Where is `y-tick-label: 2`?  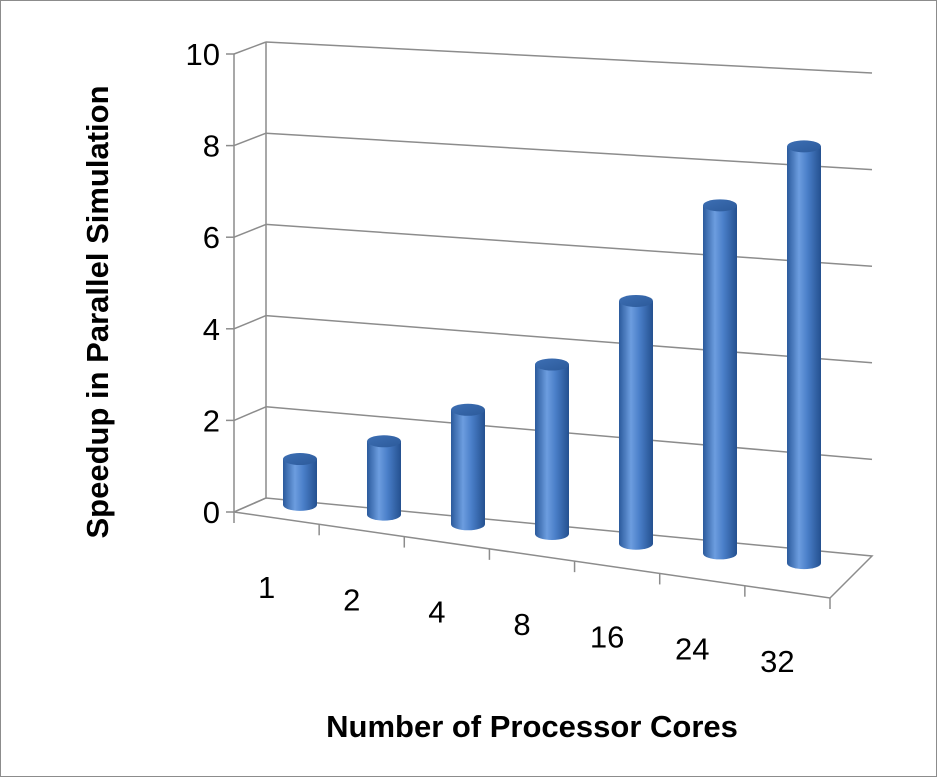 y-tick-label: 2 is located at coordinates (211, 420).